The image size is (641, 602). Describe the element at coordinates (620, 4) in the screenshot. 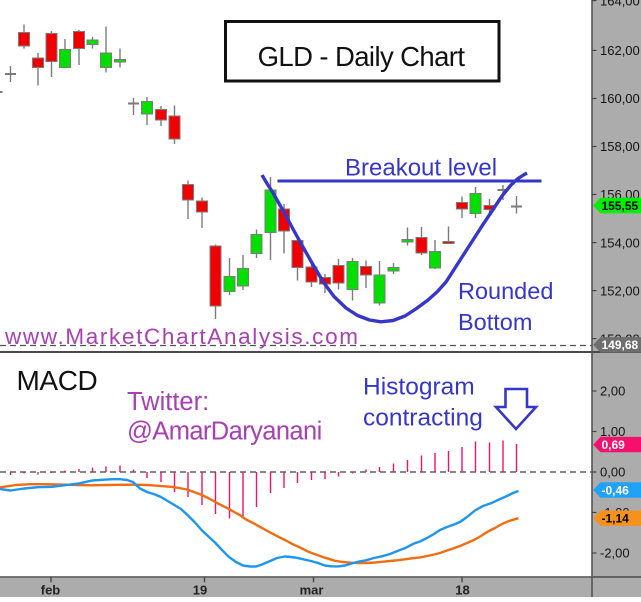

I see `svg-text: 164,00` at that location.